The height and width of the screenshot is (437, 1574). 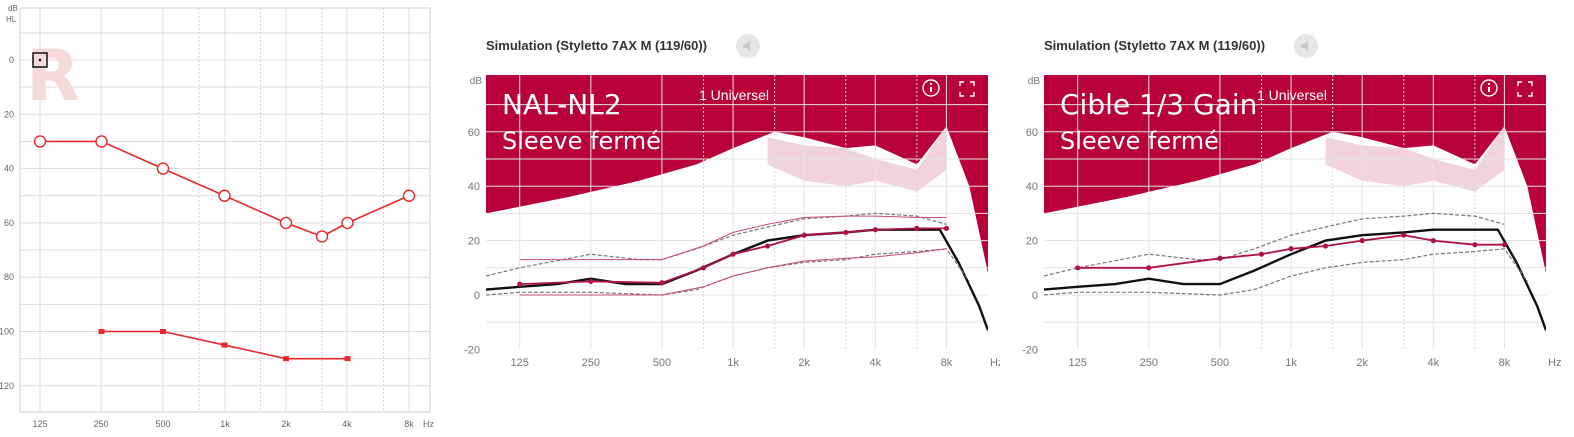 I want to click on overlay-title: NAL-NL2, so click(x=562, y=104).